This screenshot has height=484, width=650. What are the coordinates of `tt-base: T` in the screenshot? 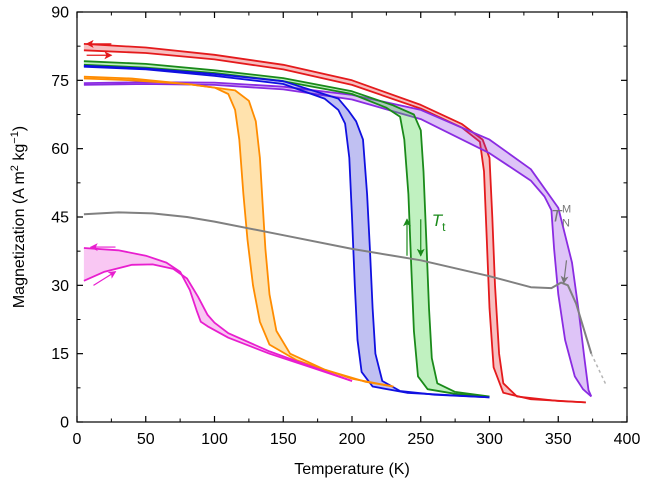 It's located at (438, 220).